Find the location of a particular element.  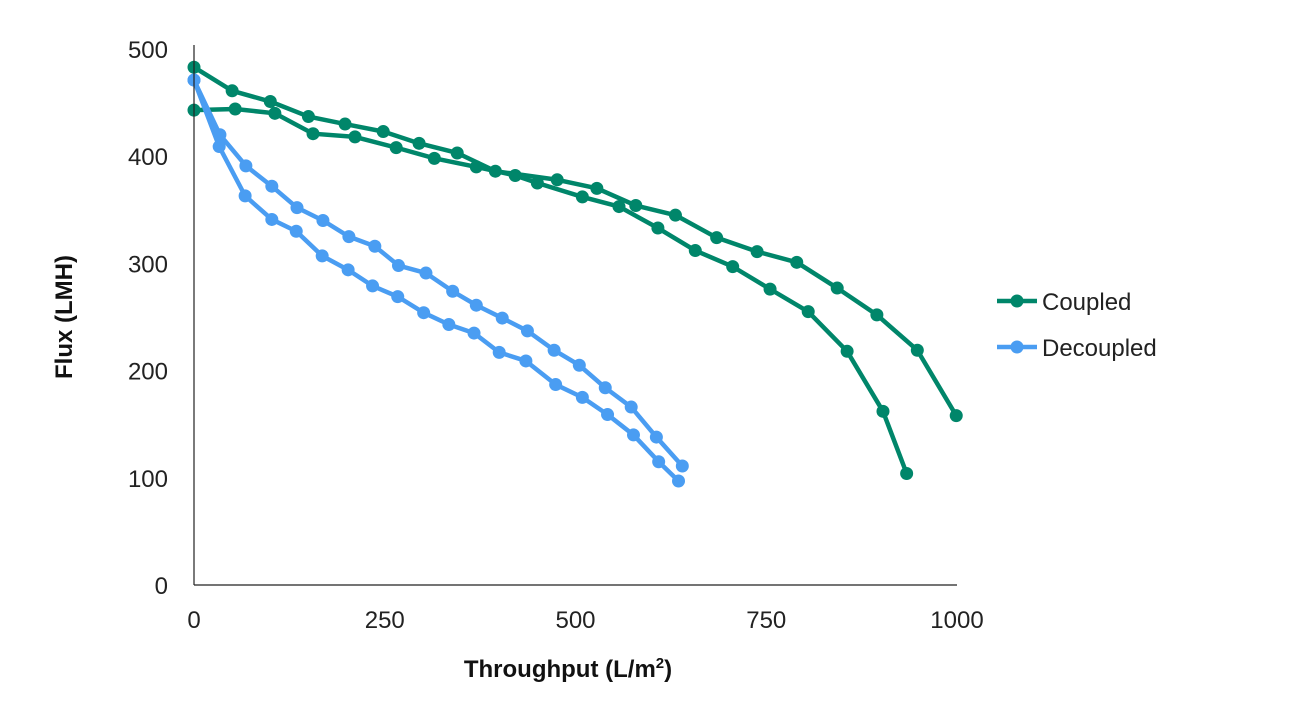

y-tick-label: 0 is located at coordinates (161, 586).